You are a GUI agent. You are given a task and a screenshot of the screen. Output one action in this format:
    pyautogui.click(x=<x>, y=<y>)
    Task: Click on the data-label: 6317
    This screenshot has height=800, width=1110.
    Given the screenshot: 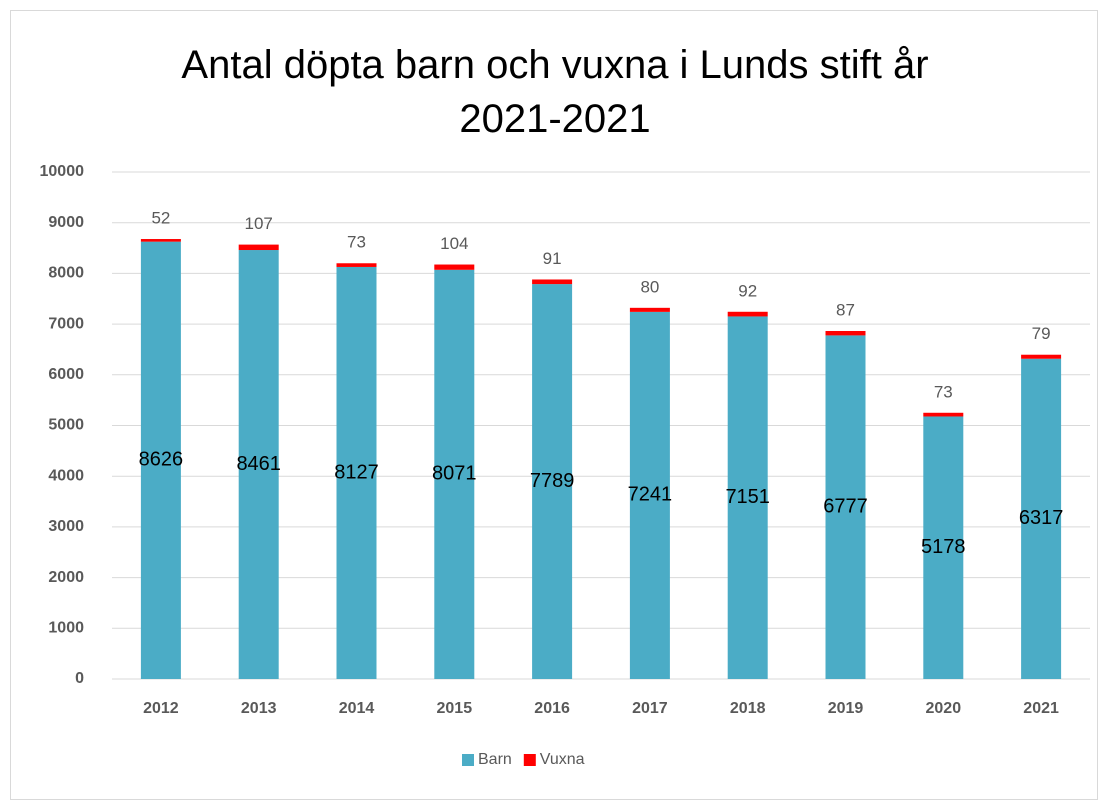 What is the action you would take?
    pyautogui.click(x=1041, y=518)
    